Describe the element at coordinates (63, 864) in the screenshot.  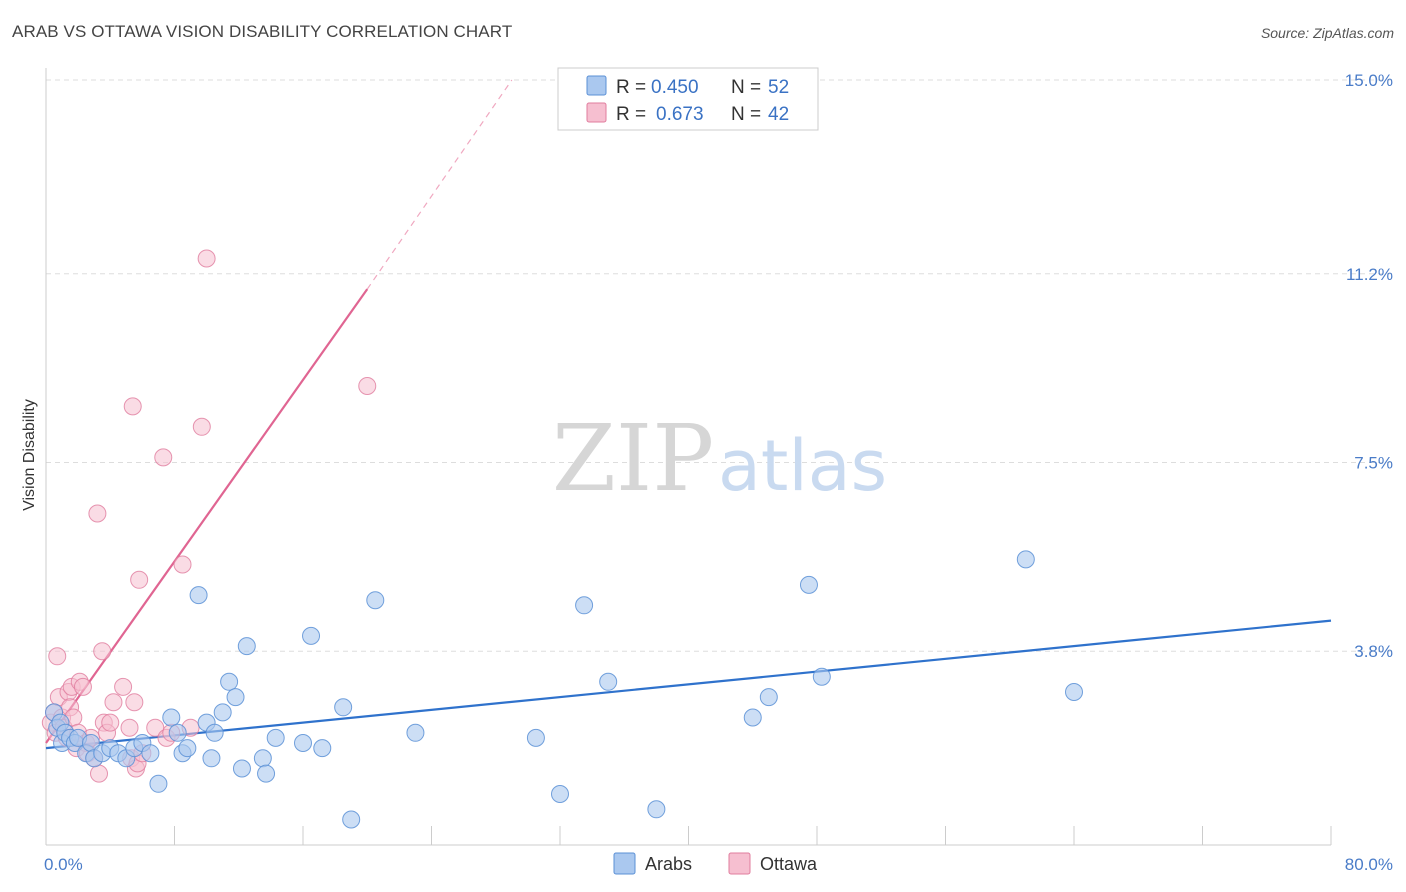
I see `x-tick-label: 0.0%` at that location.